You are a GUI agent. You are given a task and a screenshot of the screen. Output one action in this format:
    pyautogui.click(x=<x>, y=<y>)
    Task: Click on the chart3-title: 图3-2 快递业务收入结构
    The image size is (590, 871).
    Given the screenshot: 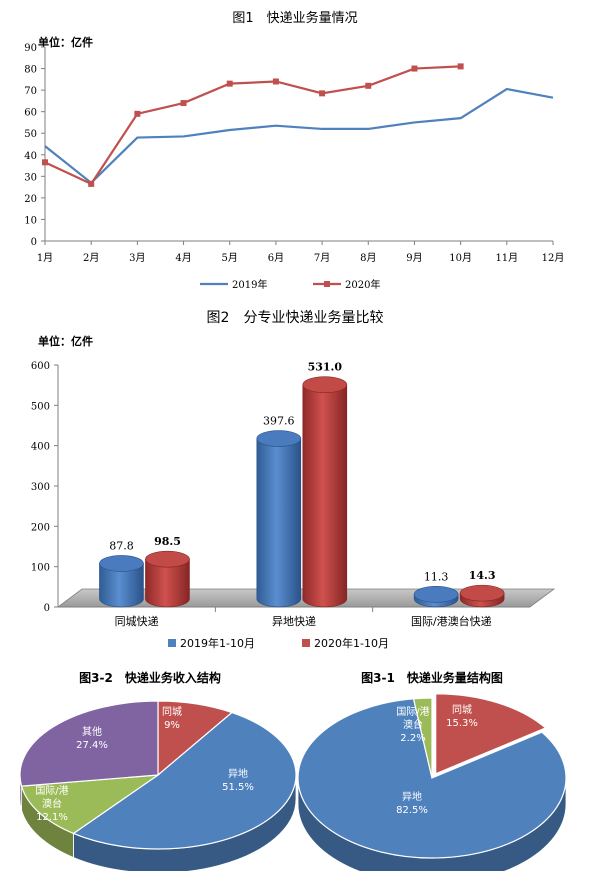 What is the action you would take?
    pyautogui.click(x=150, y=677)
    